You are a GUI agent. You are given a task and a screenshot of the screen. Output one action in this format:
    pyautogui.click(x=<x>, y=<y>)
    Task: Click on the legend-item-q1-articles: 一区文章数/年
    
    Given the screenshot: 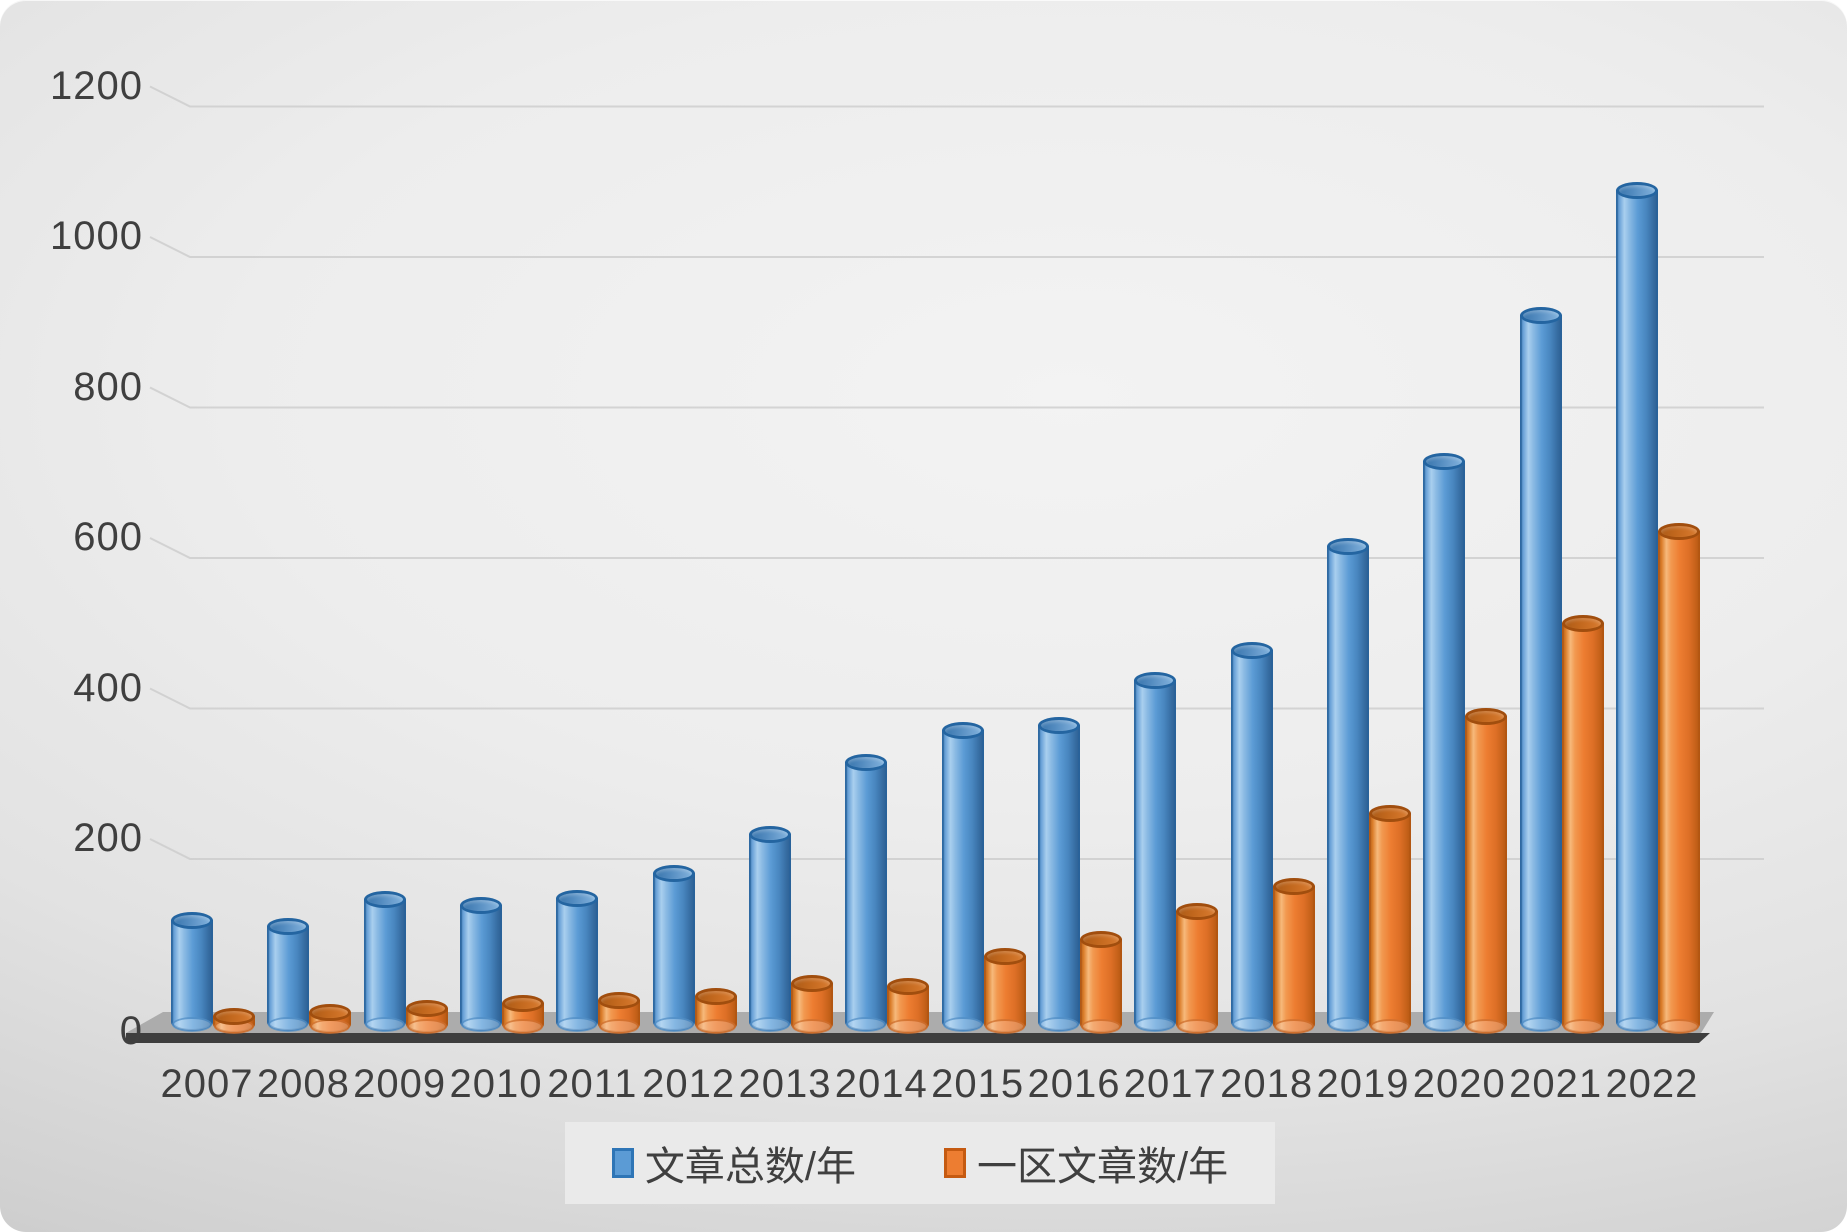 What is the action you would take?
    pyautogui.click(x=1086, y=1163)
    